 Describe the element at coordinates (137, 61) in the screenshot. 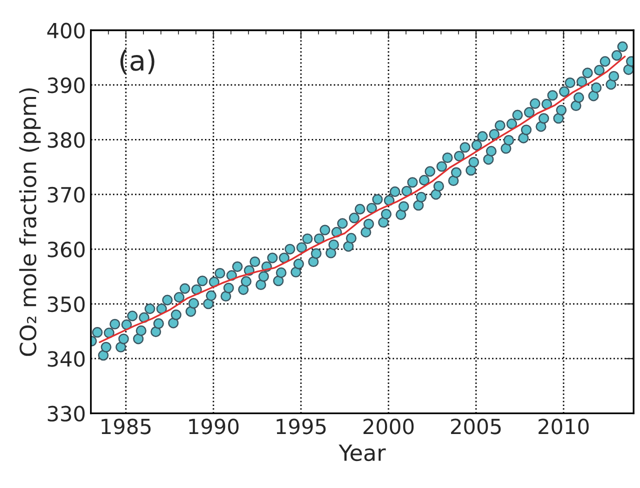

I see `annotation: (a)` at that location.